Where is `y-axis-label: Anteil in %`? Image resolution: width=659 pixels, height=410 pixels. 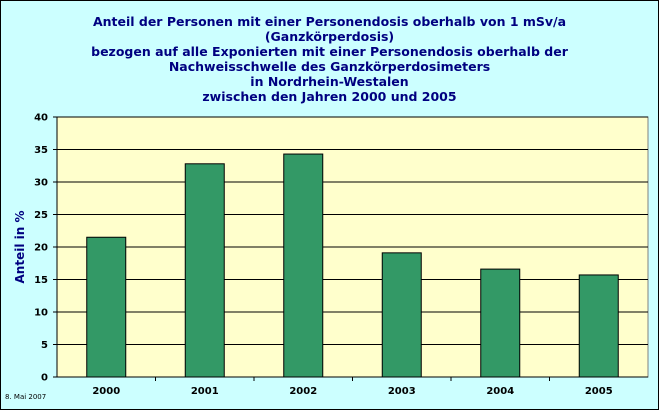 y-axis-label: Anteil in % is located at coordinates (20, 247).